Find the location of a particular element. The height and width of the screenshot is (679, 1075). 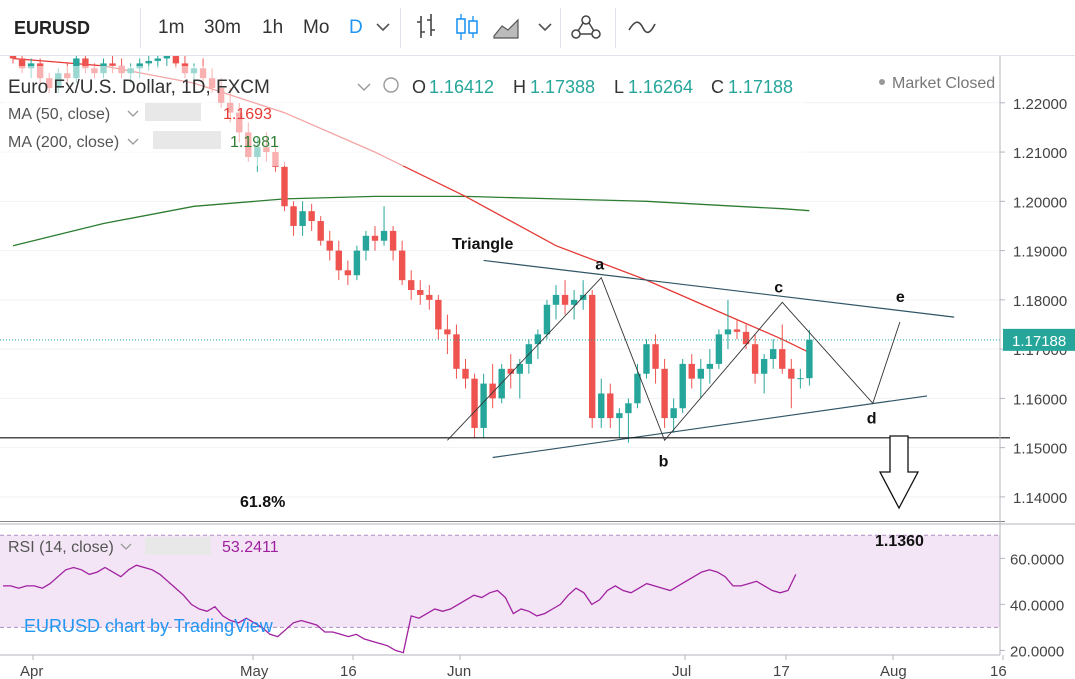

rsi-legend: RSI (14, close) 53.2411 is located at coordinates (143, 546).